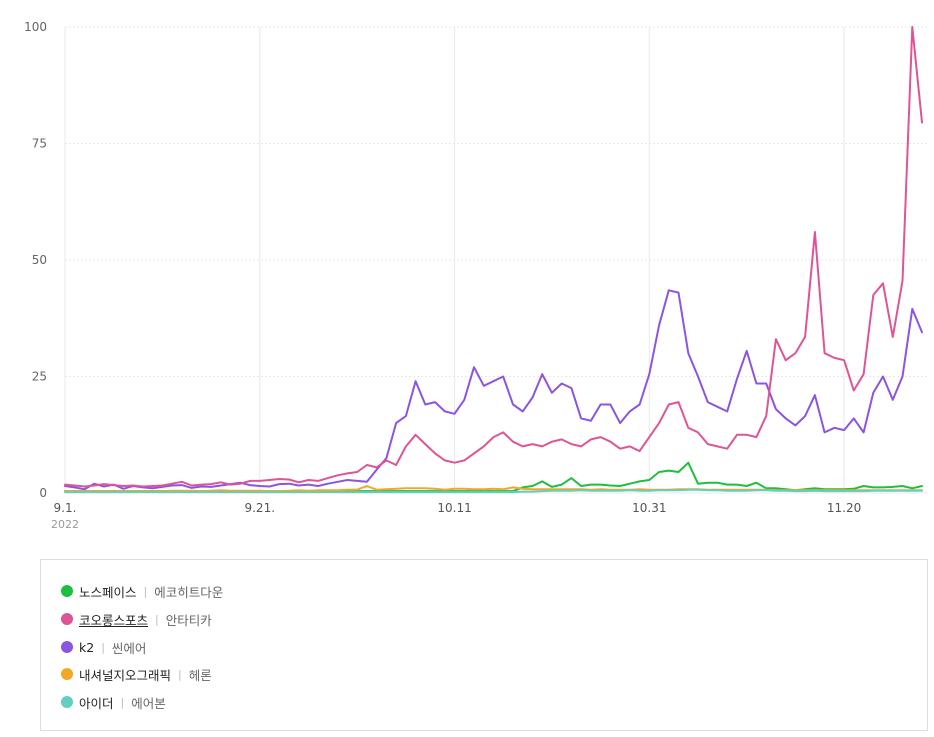 The image size is (934, 737). Describe the element at coordinates (35, 27) in the screenshot. I see `y-tick-label: 100` at that location.